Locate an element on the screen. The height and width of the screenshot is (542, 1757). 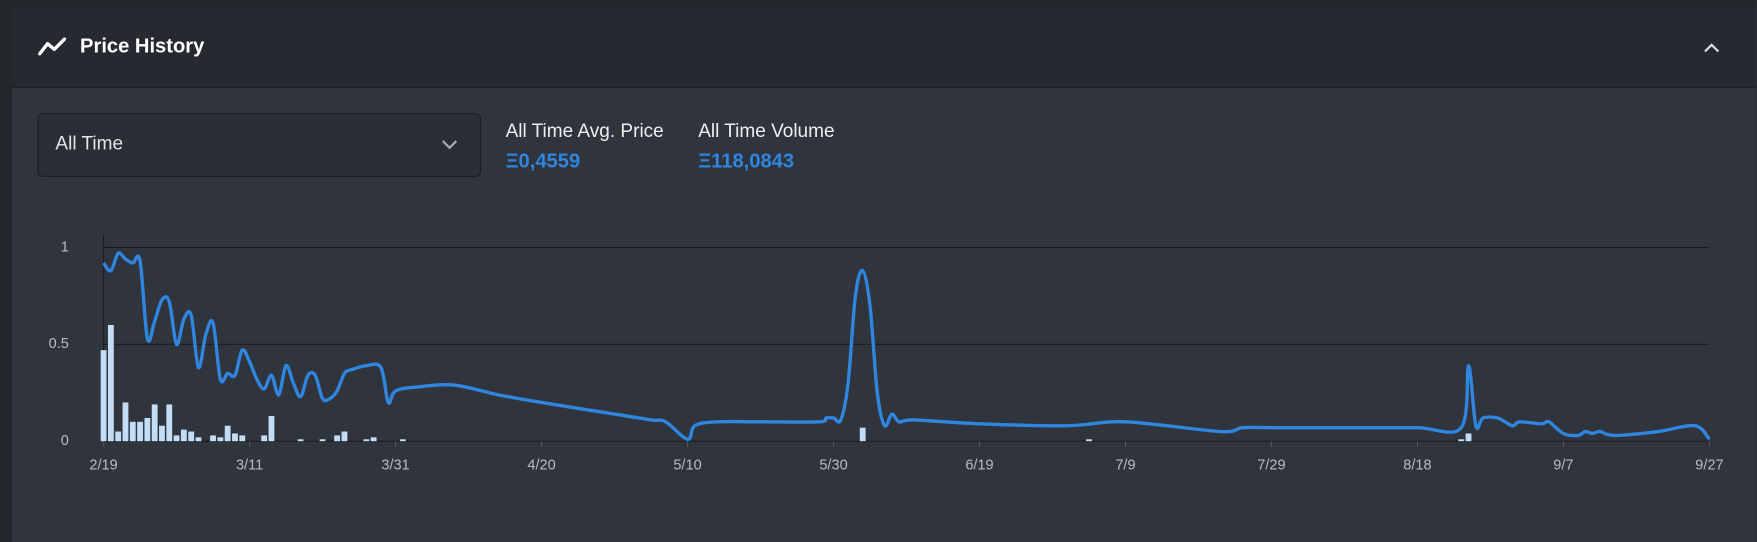
time-select is located at coordinates (259, 145).